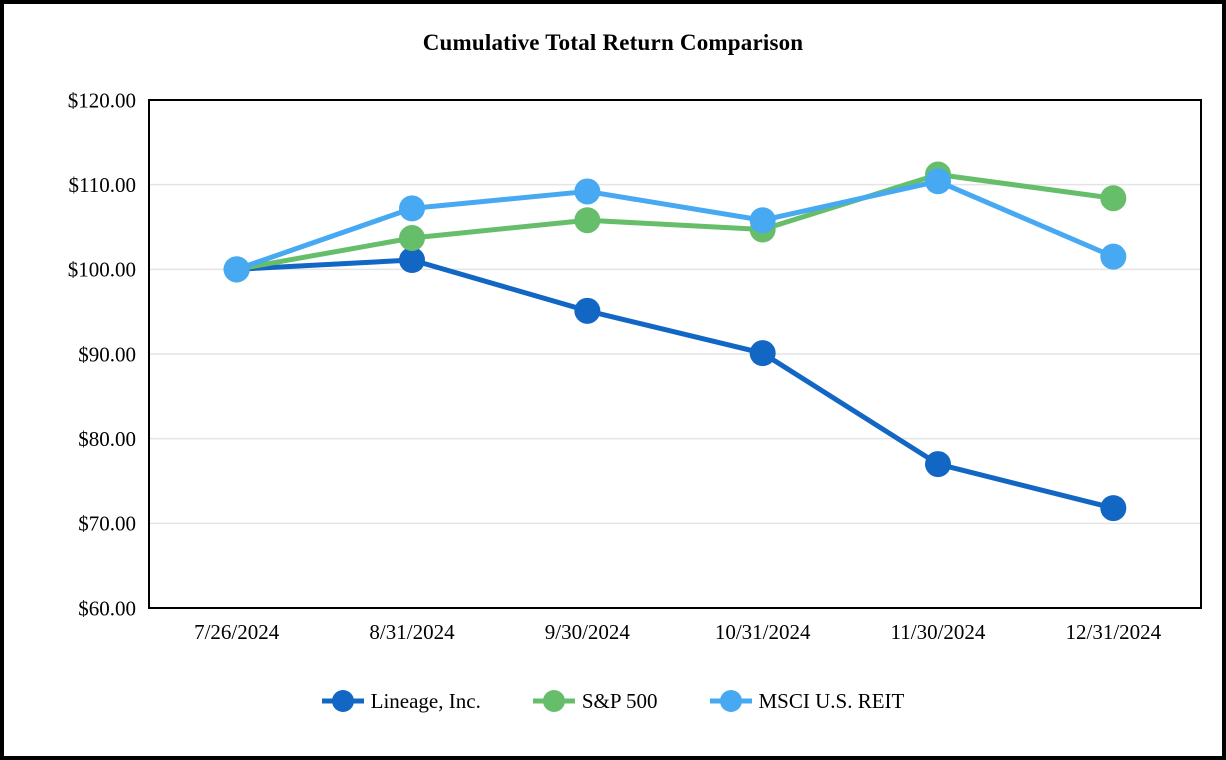  What do you see at coordinates (938, 632) in the screenshot?
I see `x-tick-label-4: 11/30/2024` at bounding box center [938, 632].